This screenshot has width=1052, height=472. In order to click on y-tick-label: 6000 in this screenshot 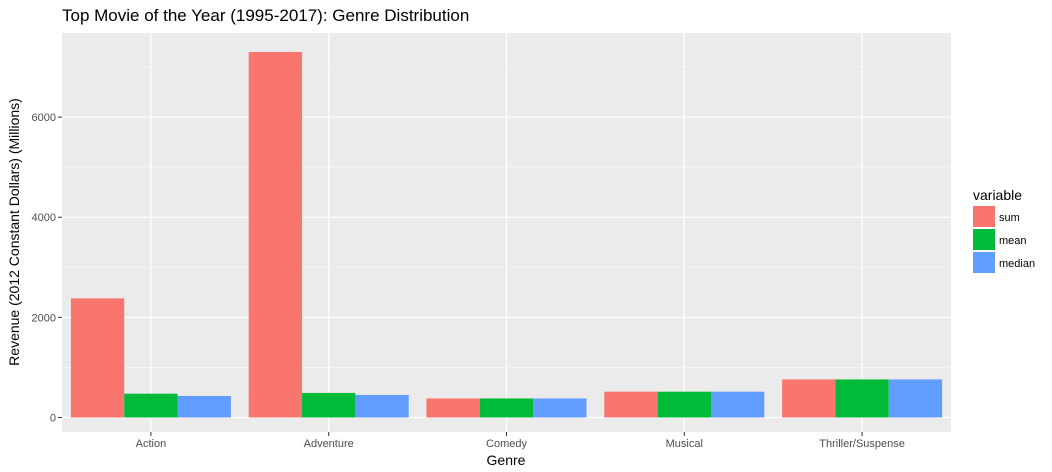, I will do `click(44, 118)`.